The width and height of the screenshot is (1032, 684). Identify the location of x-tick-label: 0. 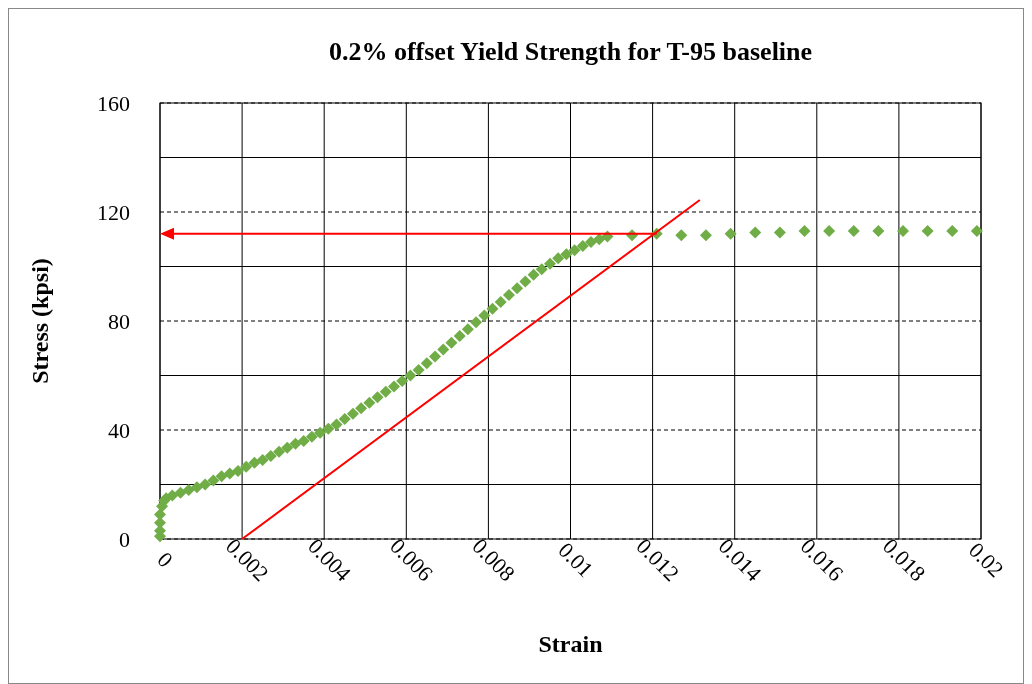
(165, 559).